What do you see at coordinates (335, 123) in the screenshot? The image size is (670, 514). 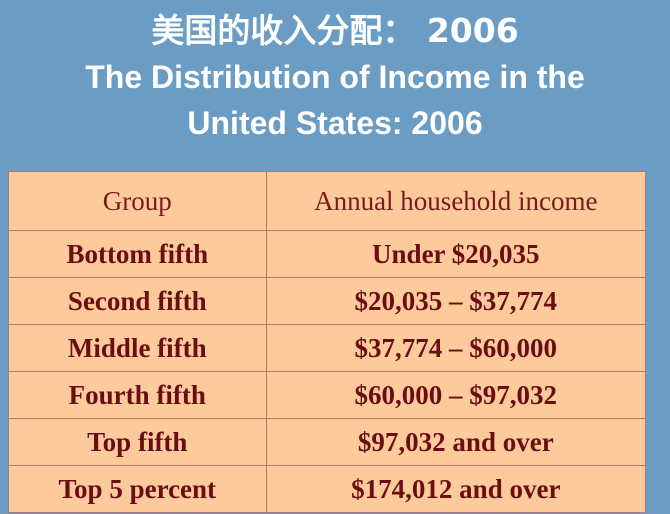 I see `title-english-line-2: United States: 2006` at bounding box center [335, 123].